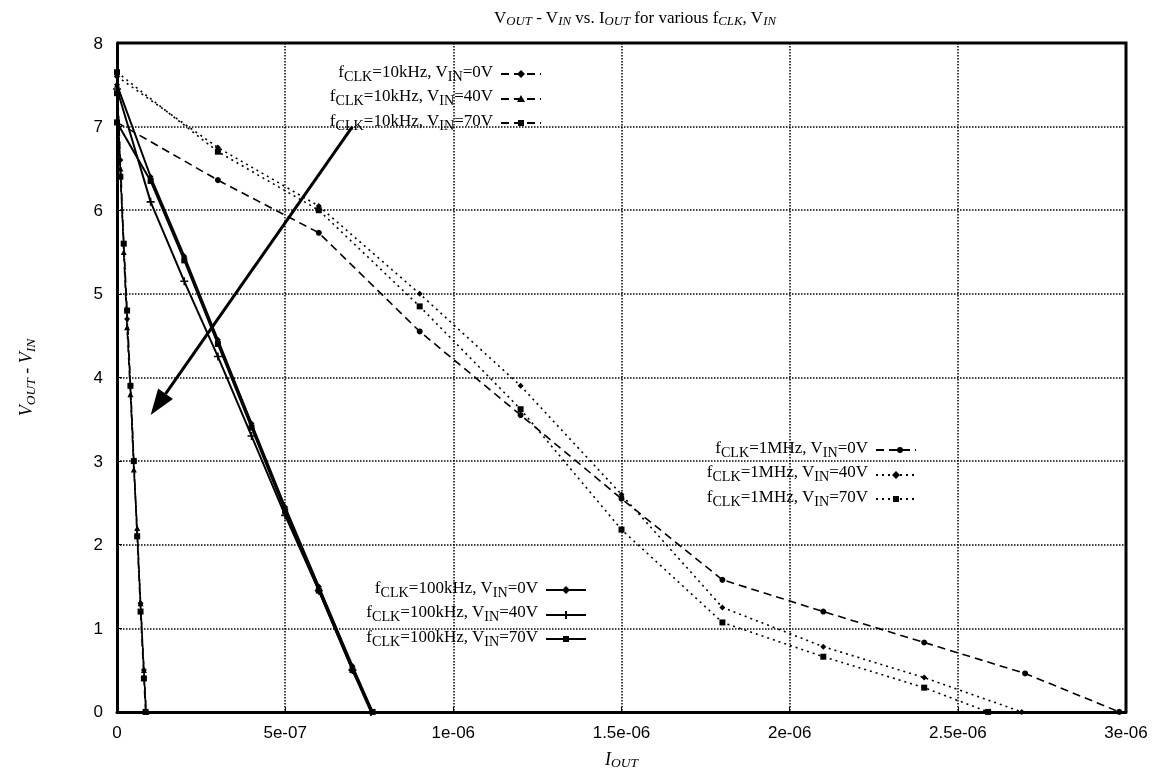  Describe the element at coordinates (415, 74) in the screenshot. I see `legend-label: f$_{CLK}$=10kHz, V$_{IN}$=0V` at that location.